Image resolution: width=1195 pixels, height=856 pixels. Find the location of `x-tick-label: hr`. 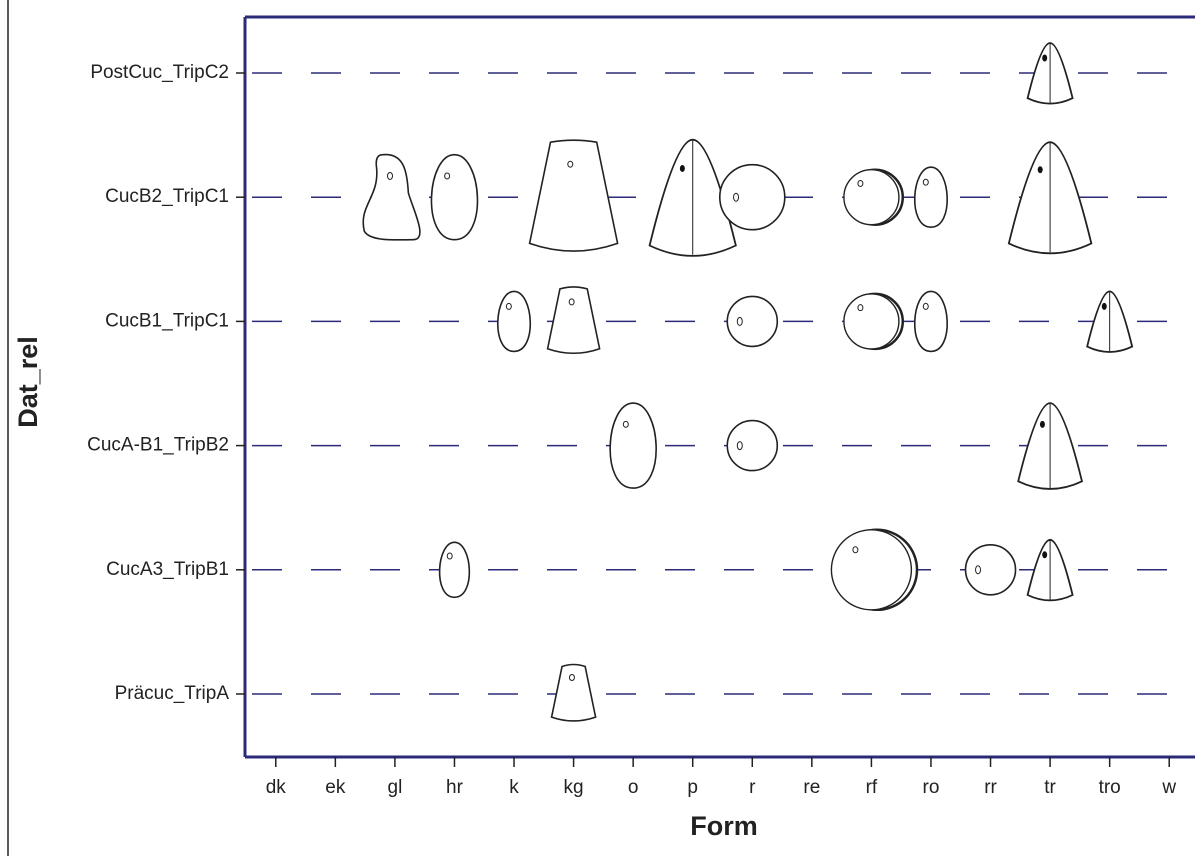

x-tick-label: hr is located at coordinates (455, 787).